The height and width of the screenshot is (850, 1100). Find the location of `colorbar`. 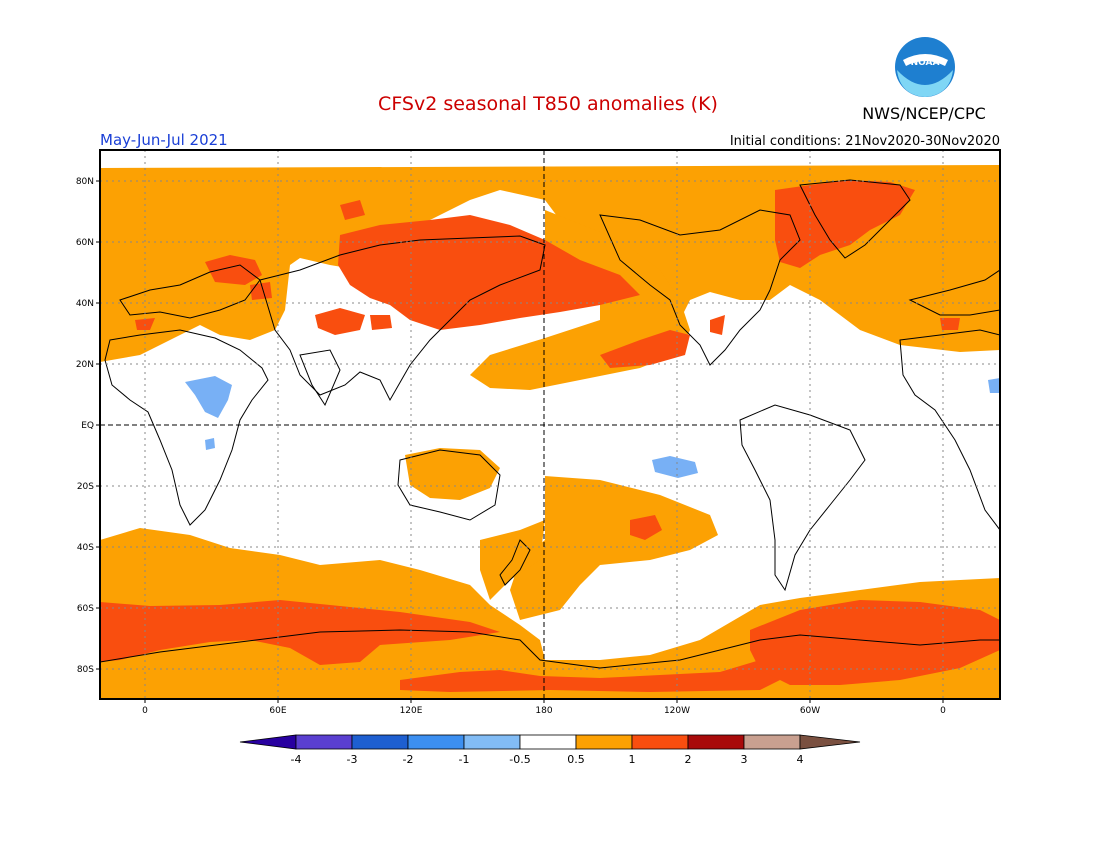

colorbar is located at coordinates (550, 742).